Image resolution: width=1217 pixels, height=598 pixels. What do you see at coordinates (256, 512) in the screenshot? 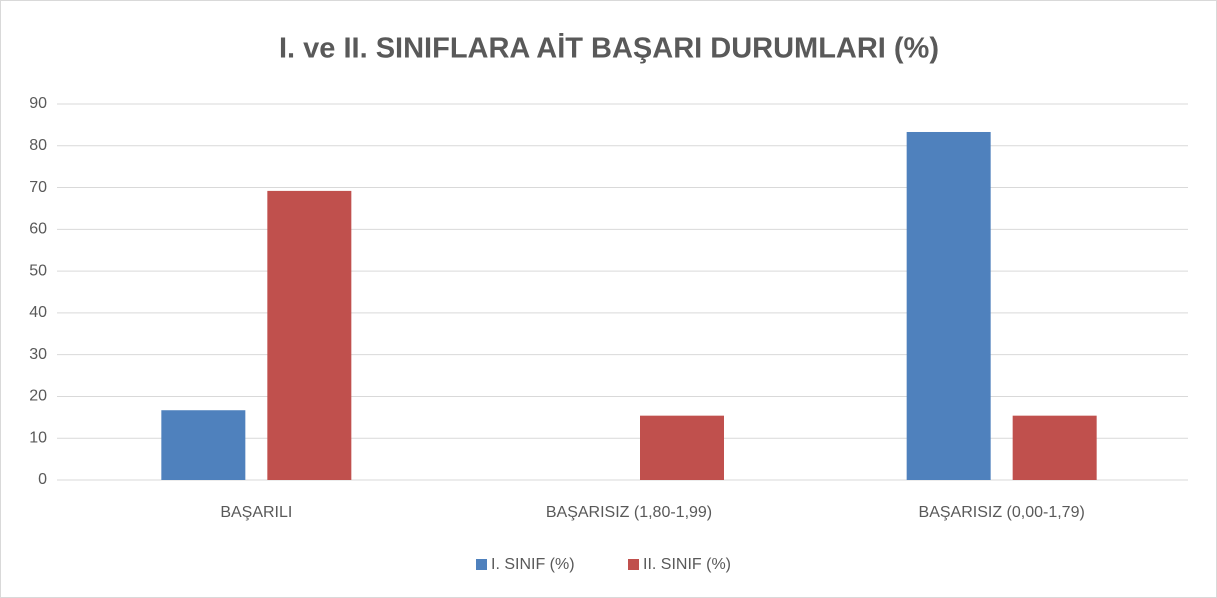
I see `x-tick-label: BAŞARILI` at bounding box center [256, 512].